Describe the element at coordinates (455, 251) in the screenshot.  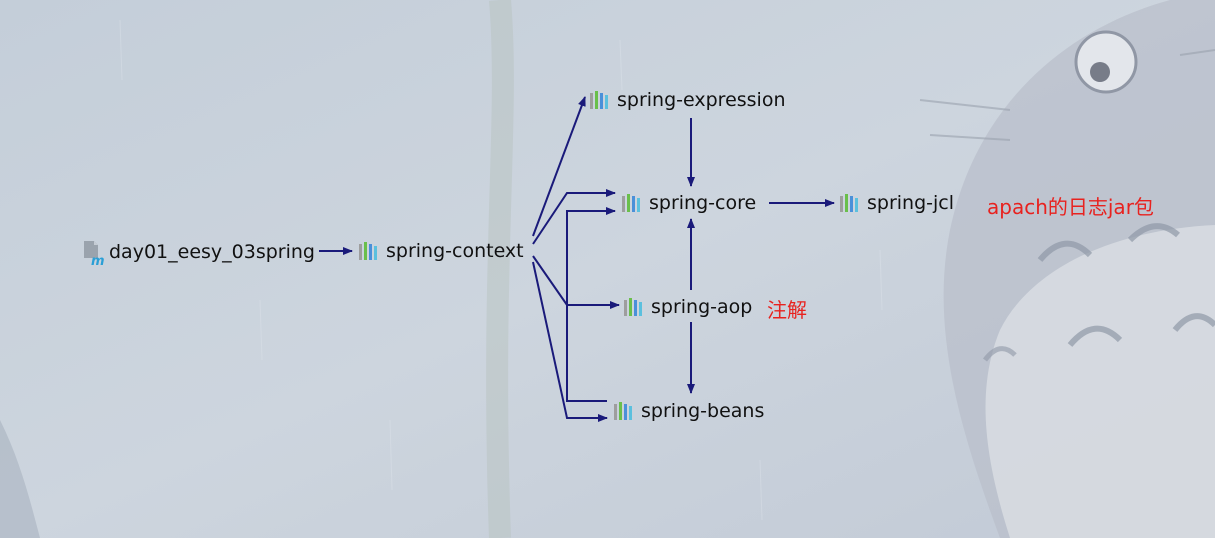
I see `node-label: spring-context` at that location.